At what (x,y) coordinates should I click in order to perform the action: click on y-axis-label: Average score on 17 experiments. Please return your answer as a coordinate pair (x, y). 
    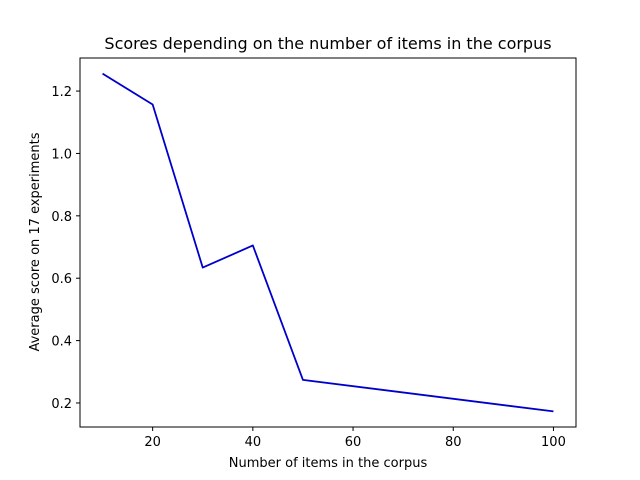
    Looking at the image, I should click on (35, 241).